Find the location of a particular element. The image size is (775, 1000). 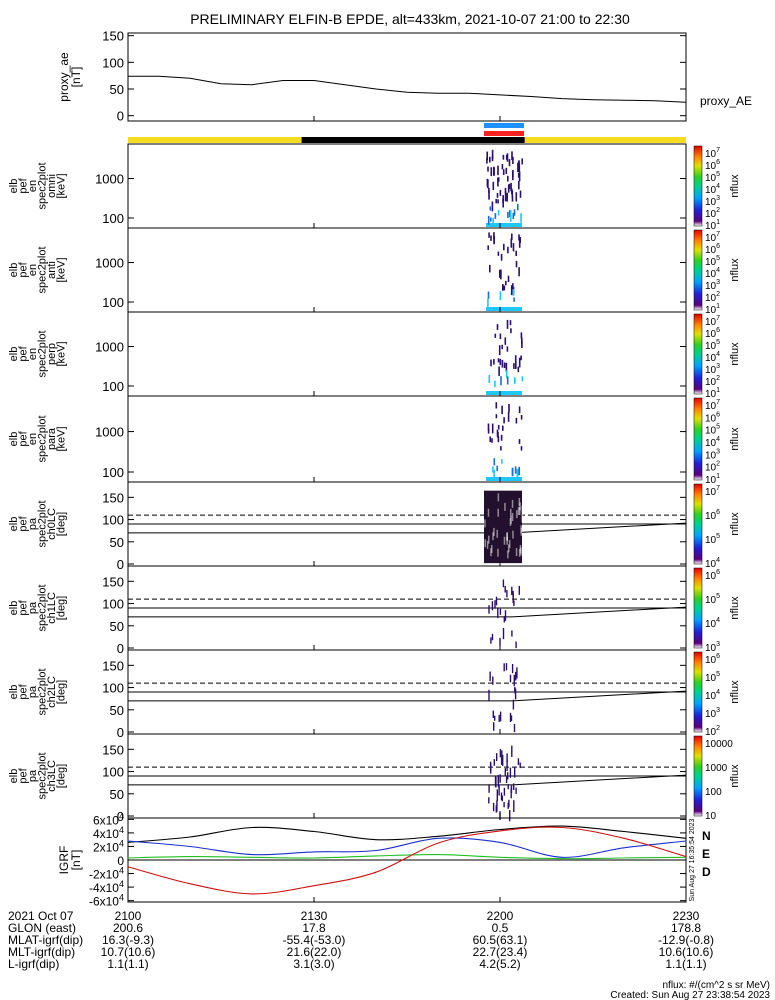

axis-ylabel: proxy_ae is located at coordinates (64, 77).